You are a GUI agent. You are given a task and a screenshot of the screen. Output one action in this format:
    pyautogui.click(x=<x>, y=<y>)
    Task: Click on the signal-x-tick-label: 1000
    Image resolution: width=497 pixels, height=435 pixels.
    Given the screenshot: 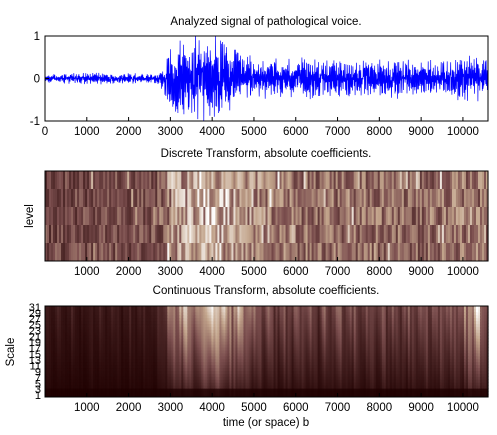 What is the action you would take?
    pyautogui.click(x=87, y=132)
    